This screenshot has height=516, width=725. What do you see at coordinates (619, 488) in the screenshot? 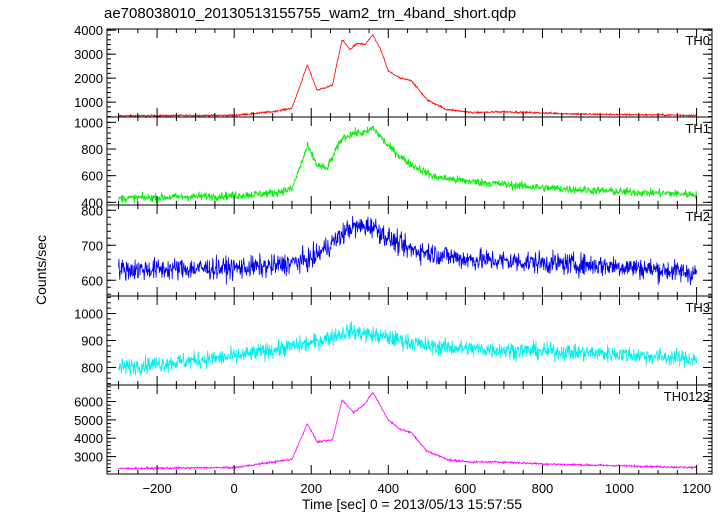
I see `x-tick-label: 1000` at bounding box center [619, 488].